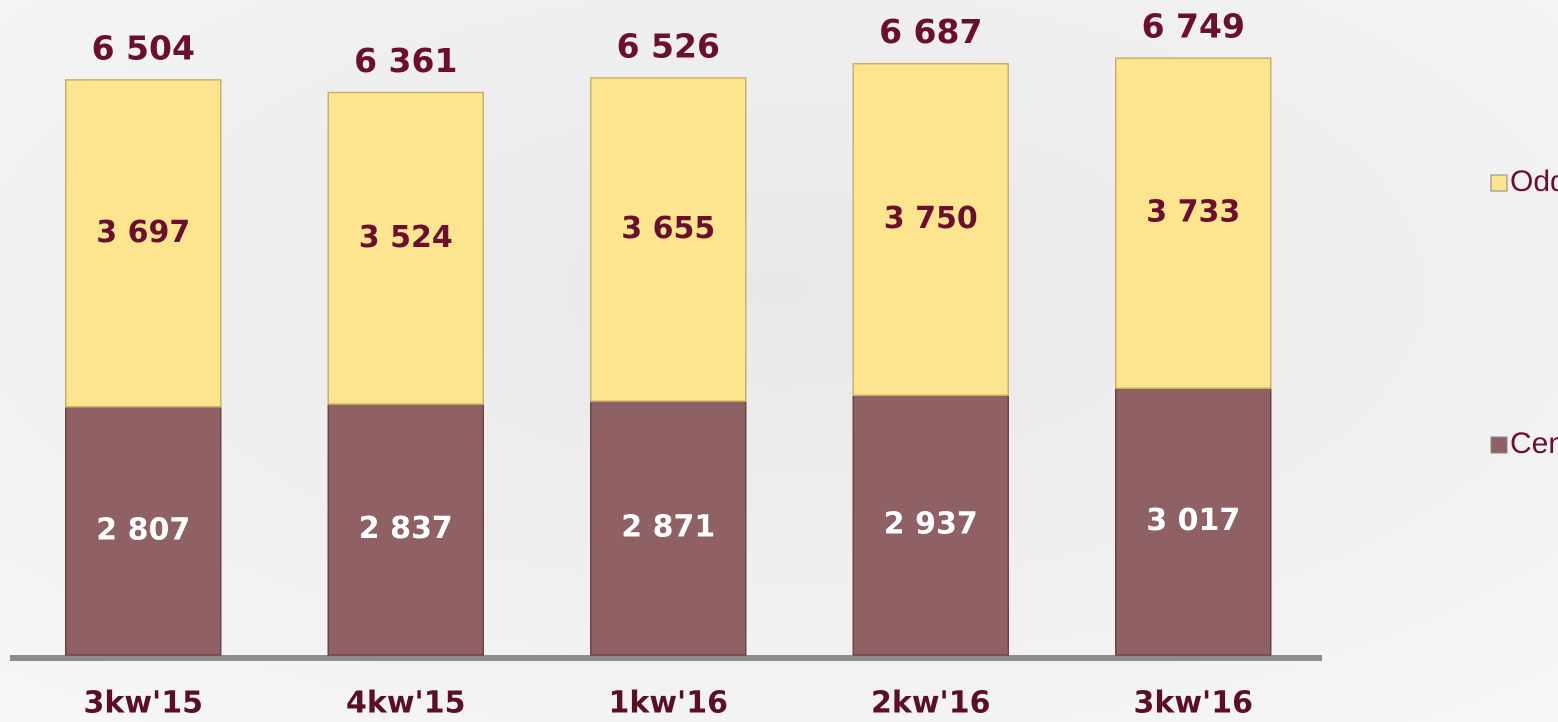  I want to click on value-label: 2 871, so click(668, 527).